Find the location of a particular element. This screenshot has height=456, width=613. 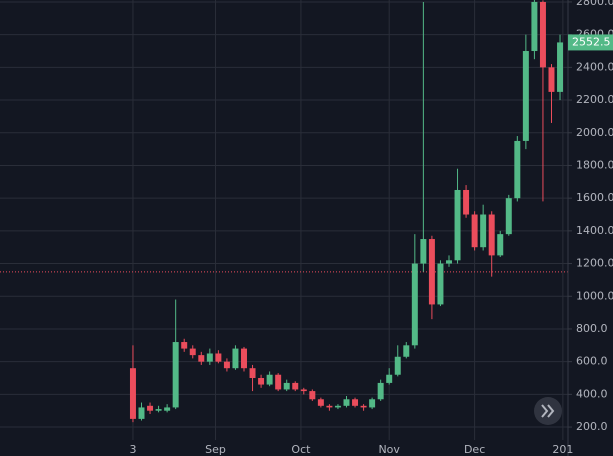

y-tick-label: 400.0 is located at coordinates (592, 393).